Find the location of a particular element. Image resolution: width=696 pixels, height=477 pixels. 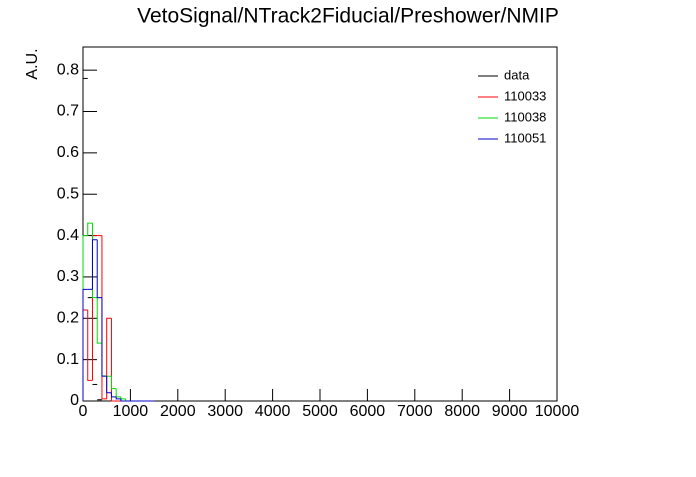

legend-label: 110038 is located at coordinates (525, 116).